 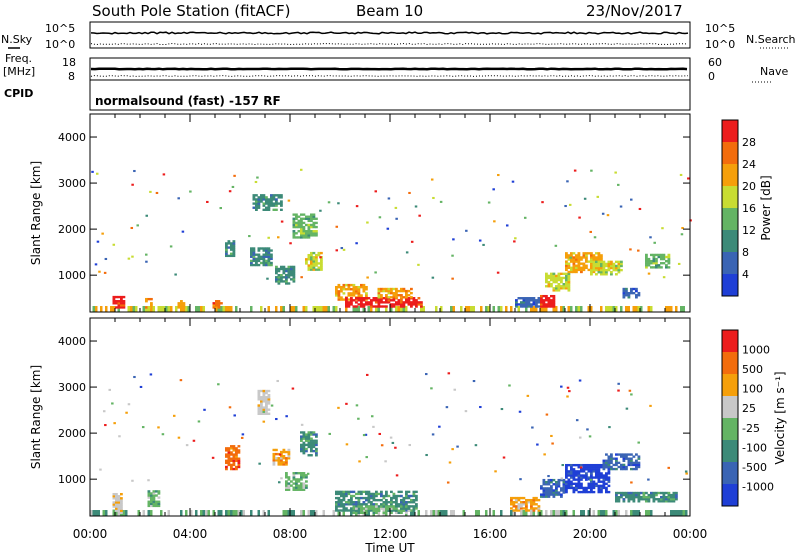 I want to click on power-colorbar-tick: 16, so click(x=749, y=208).